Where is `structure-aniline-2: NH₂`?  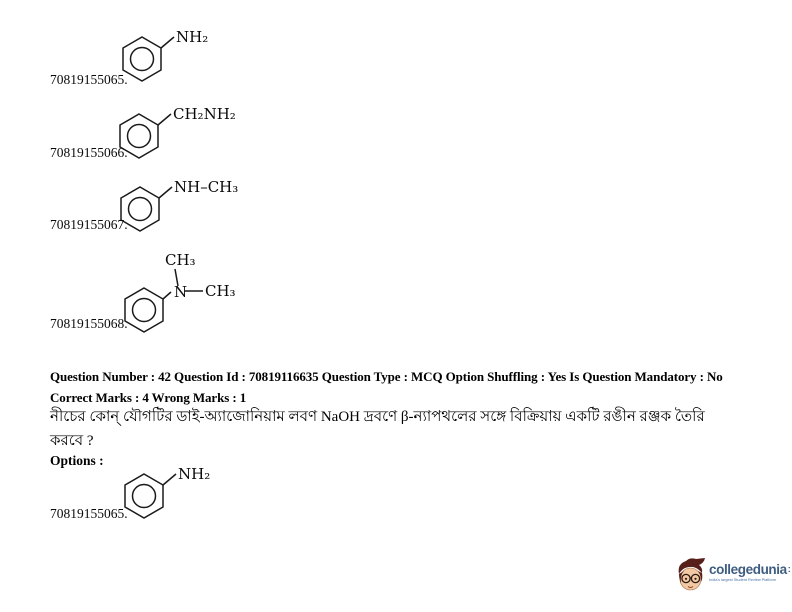
structure-aniline-2: NH₂ is located at coordinates (184, 491).